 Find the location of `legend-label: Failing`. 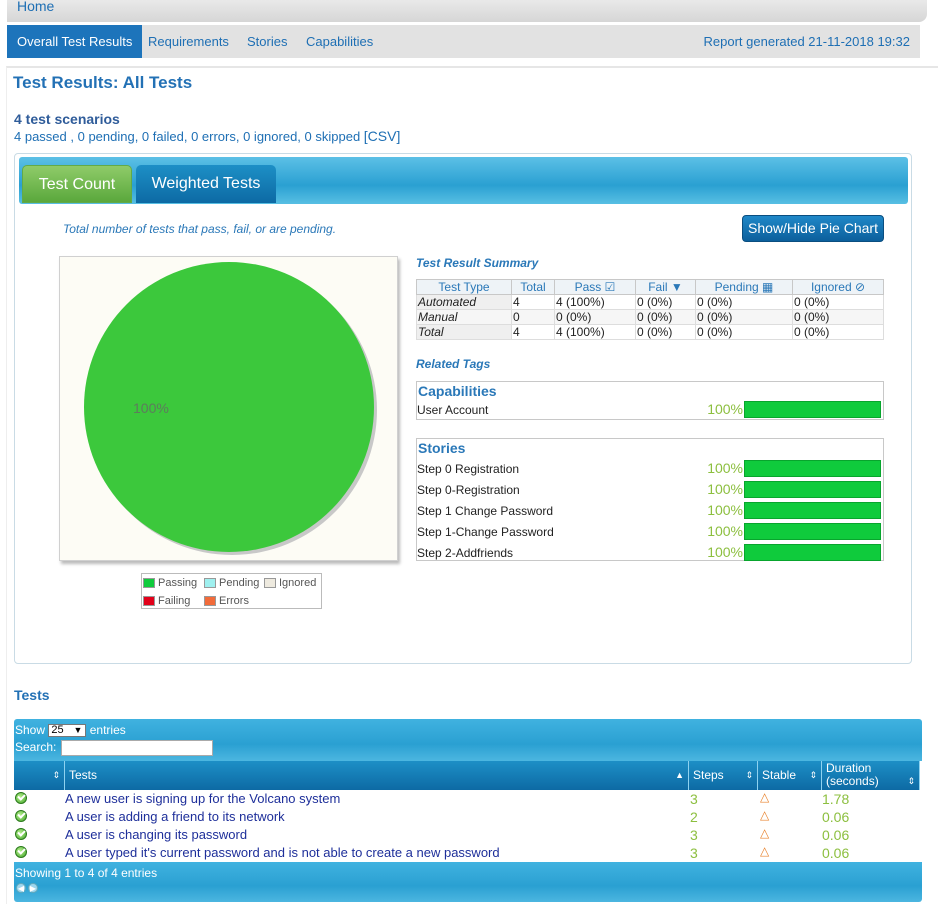

legend-label: Failing is located at coordinates (174, 601).